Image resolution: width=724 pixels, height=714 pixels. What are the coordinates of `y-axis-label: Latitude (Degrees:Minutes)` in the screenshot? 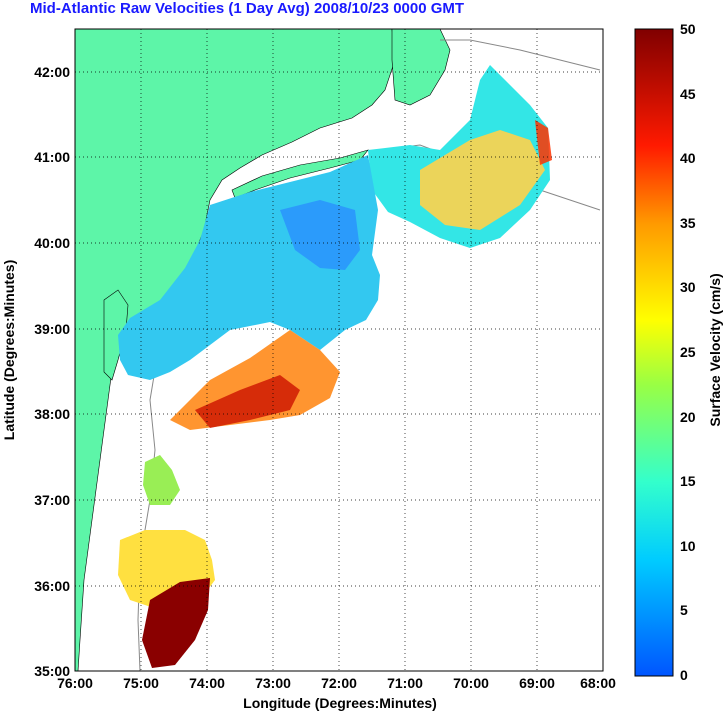 It's located at (9, 350).